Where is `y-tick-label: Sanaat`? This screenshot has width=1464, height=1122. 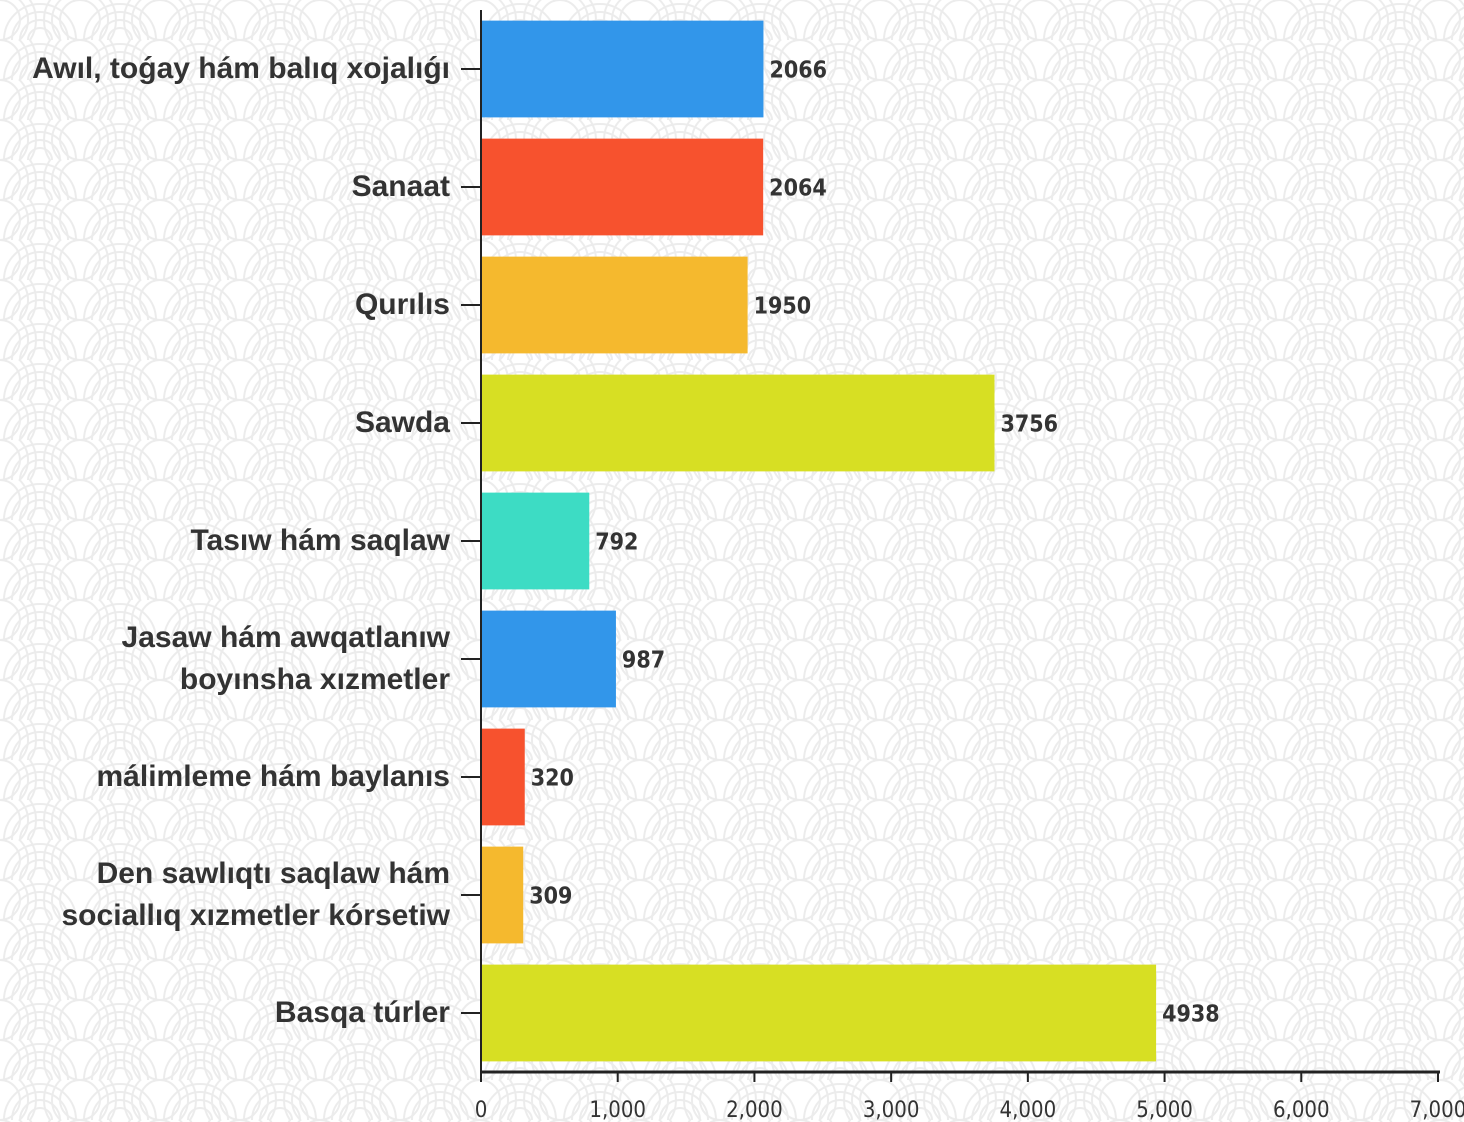
y-tick-label: Sanaat is located at coordinates (400, 186).